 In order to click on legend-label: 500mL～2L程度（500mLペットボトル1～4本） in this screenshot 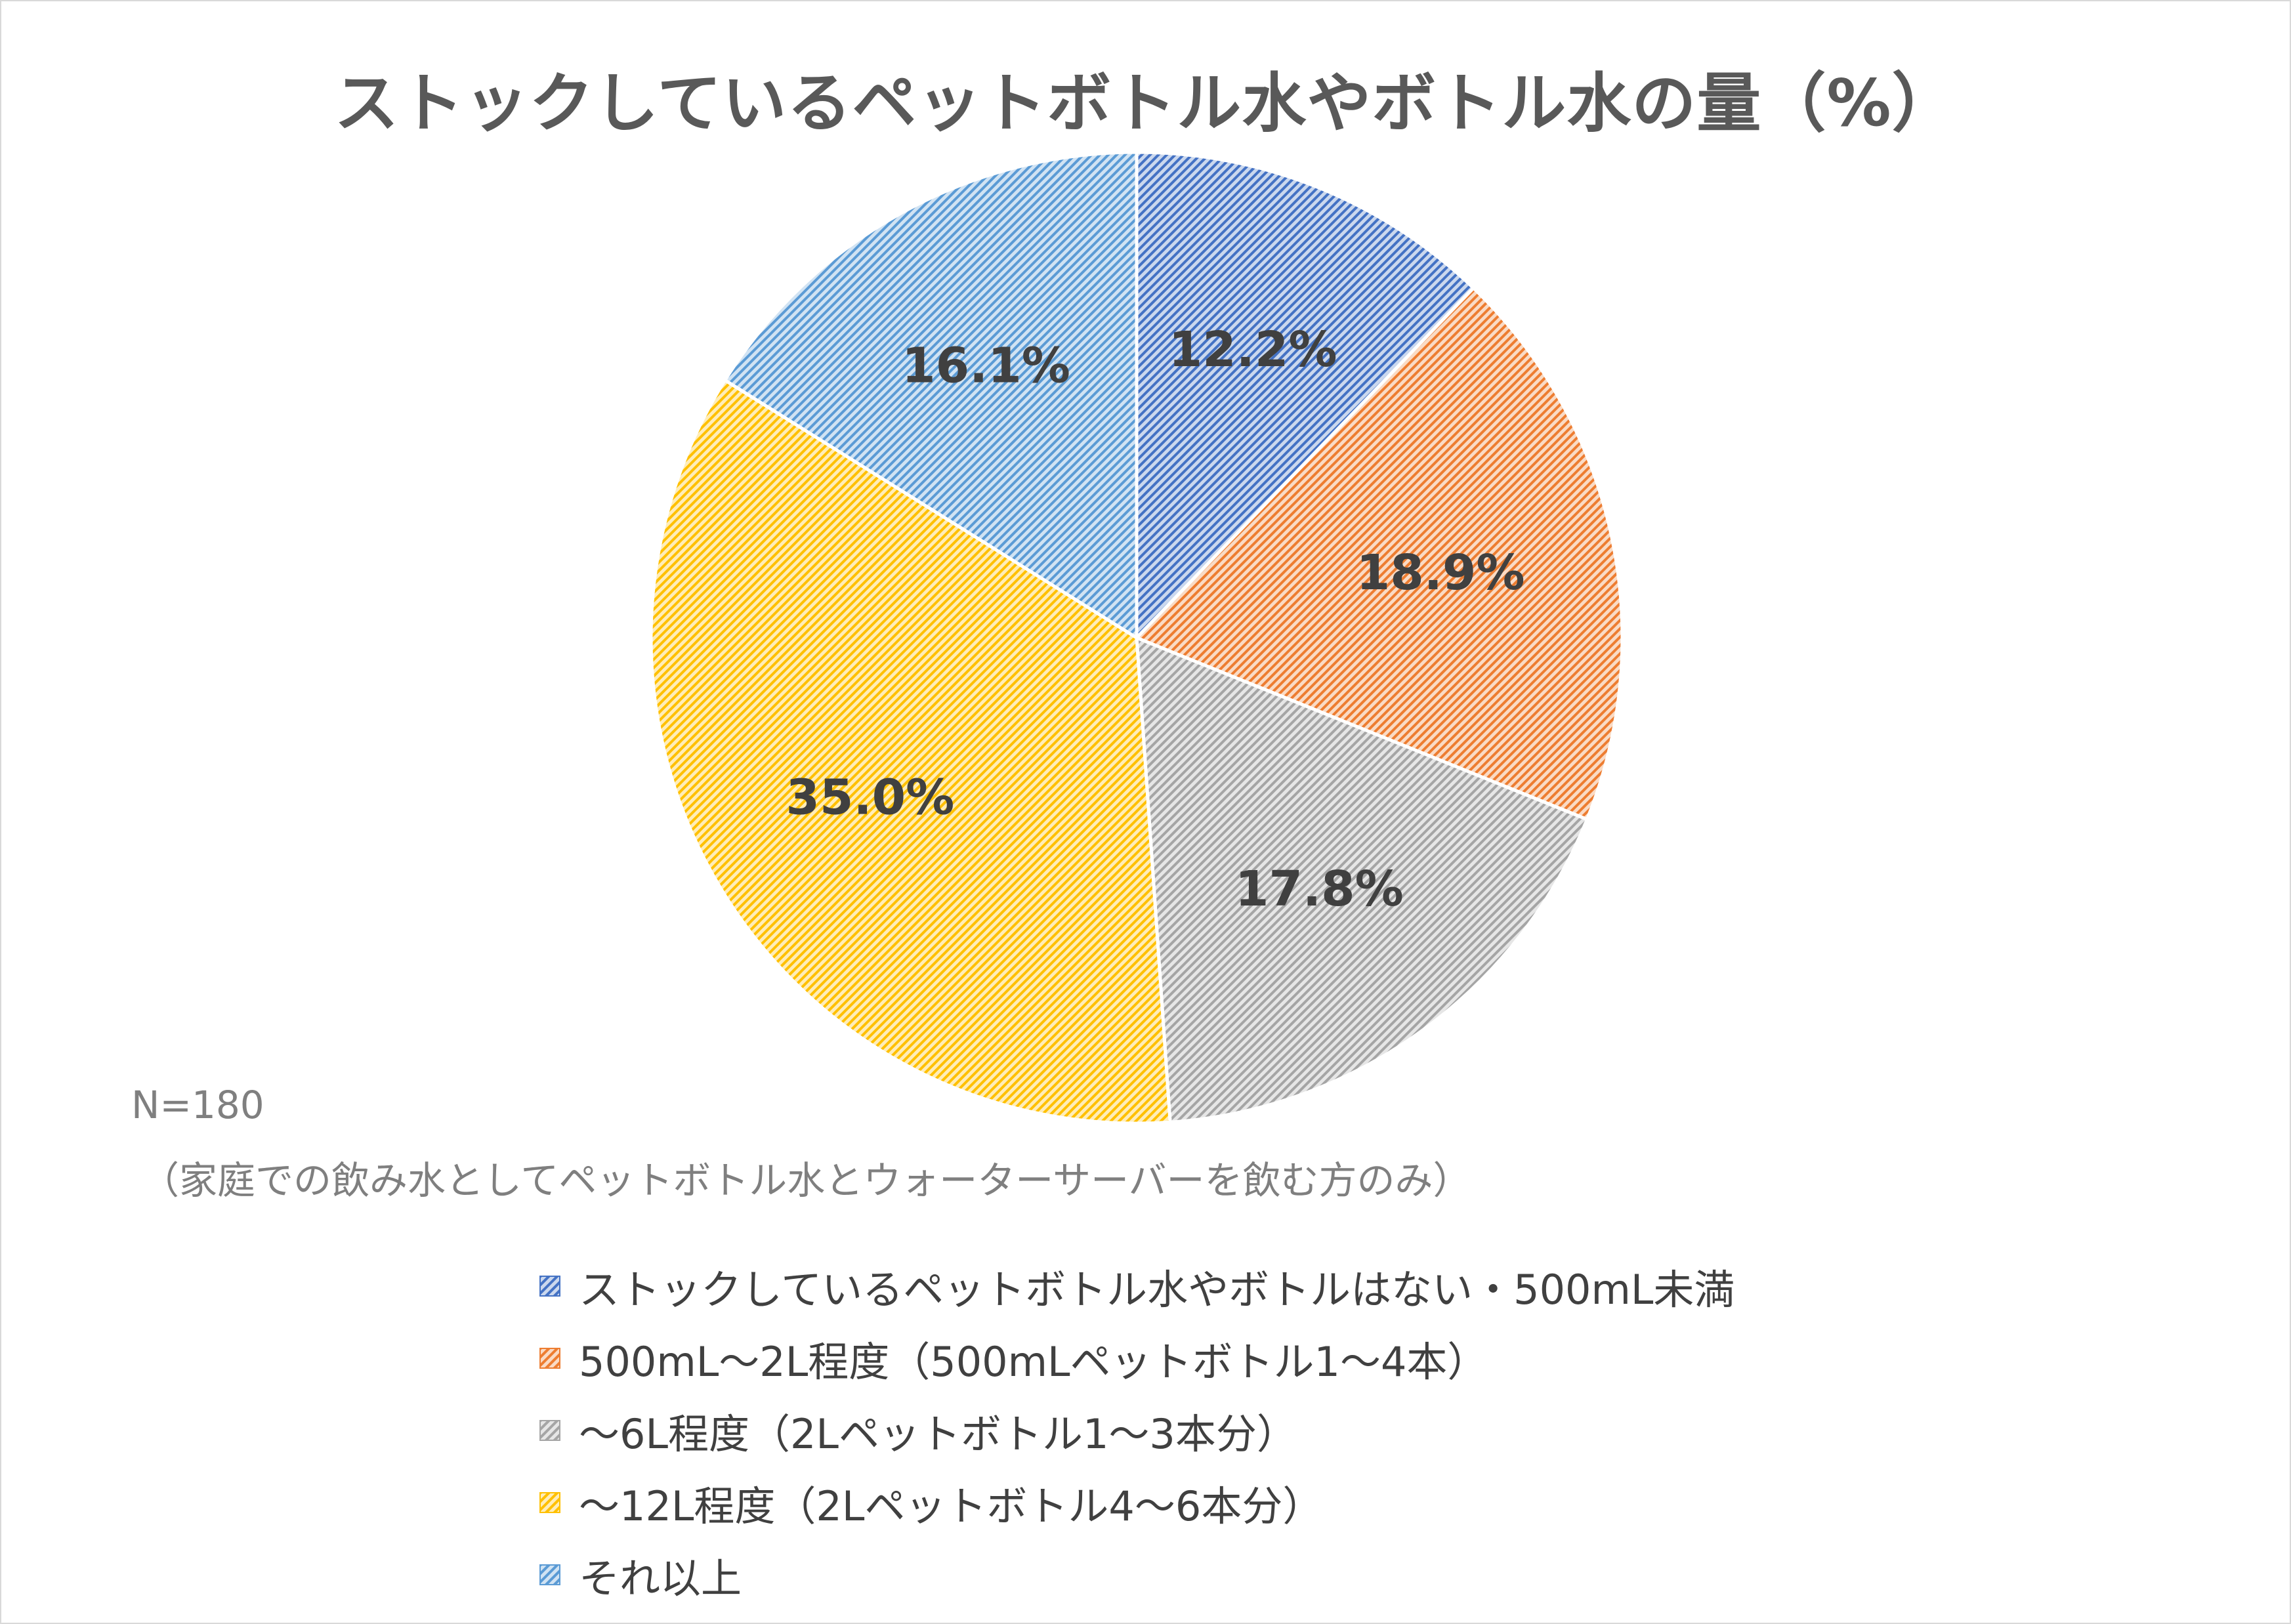, I will do `click(1033, 1362)`.